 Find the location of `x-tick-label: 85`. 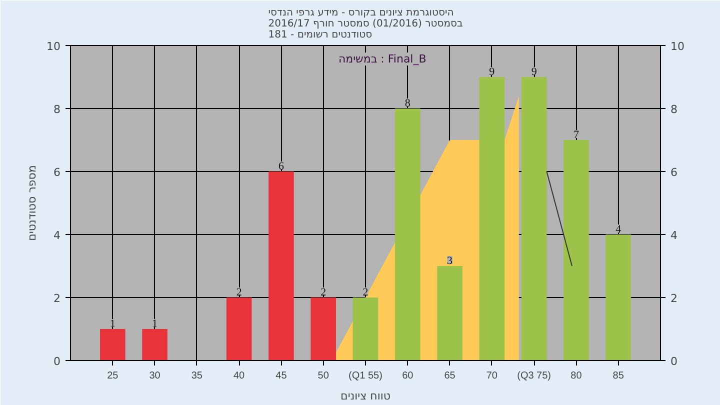

x-tick-label: 85 is located at coordinates (618, 376).